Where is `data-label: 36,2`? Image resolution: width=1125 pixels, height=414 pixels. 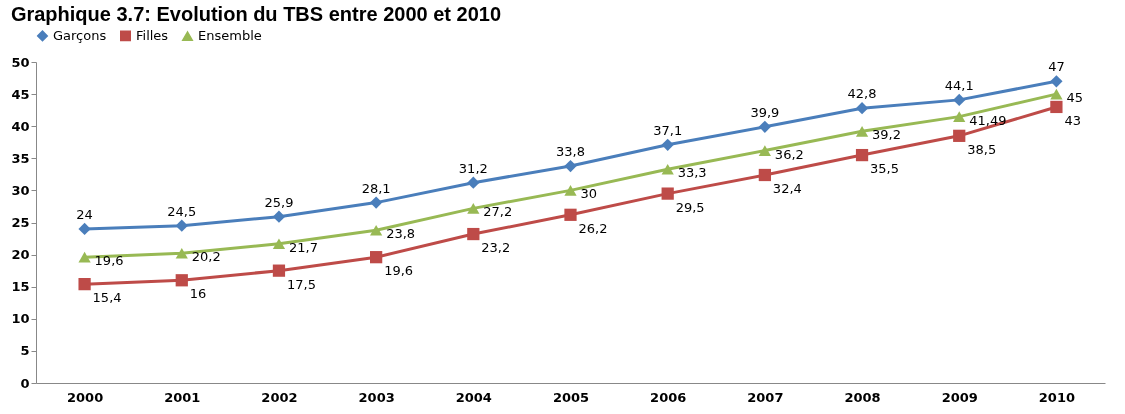 data-label: 36,2 is located at coordinates (789, 154).